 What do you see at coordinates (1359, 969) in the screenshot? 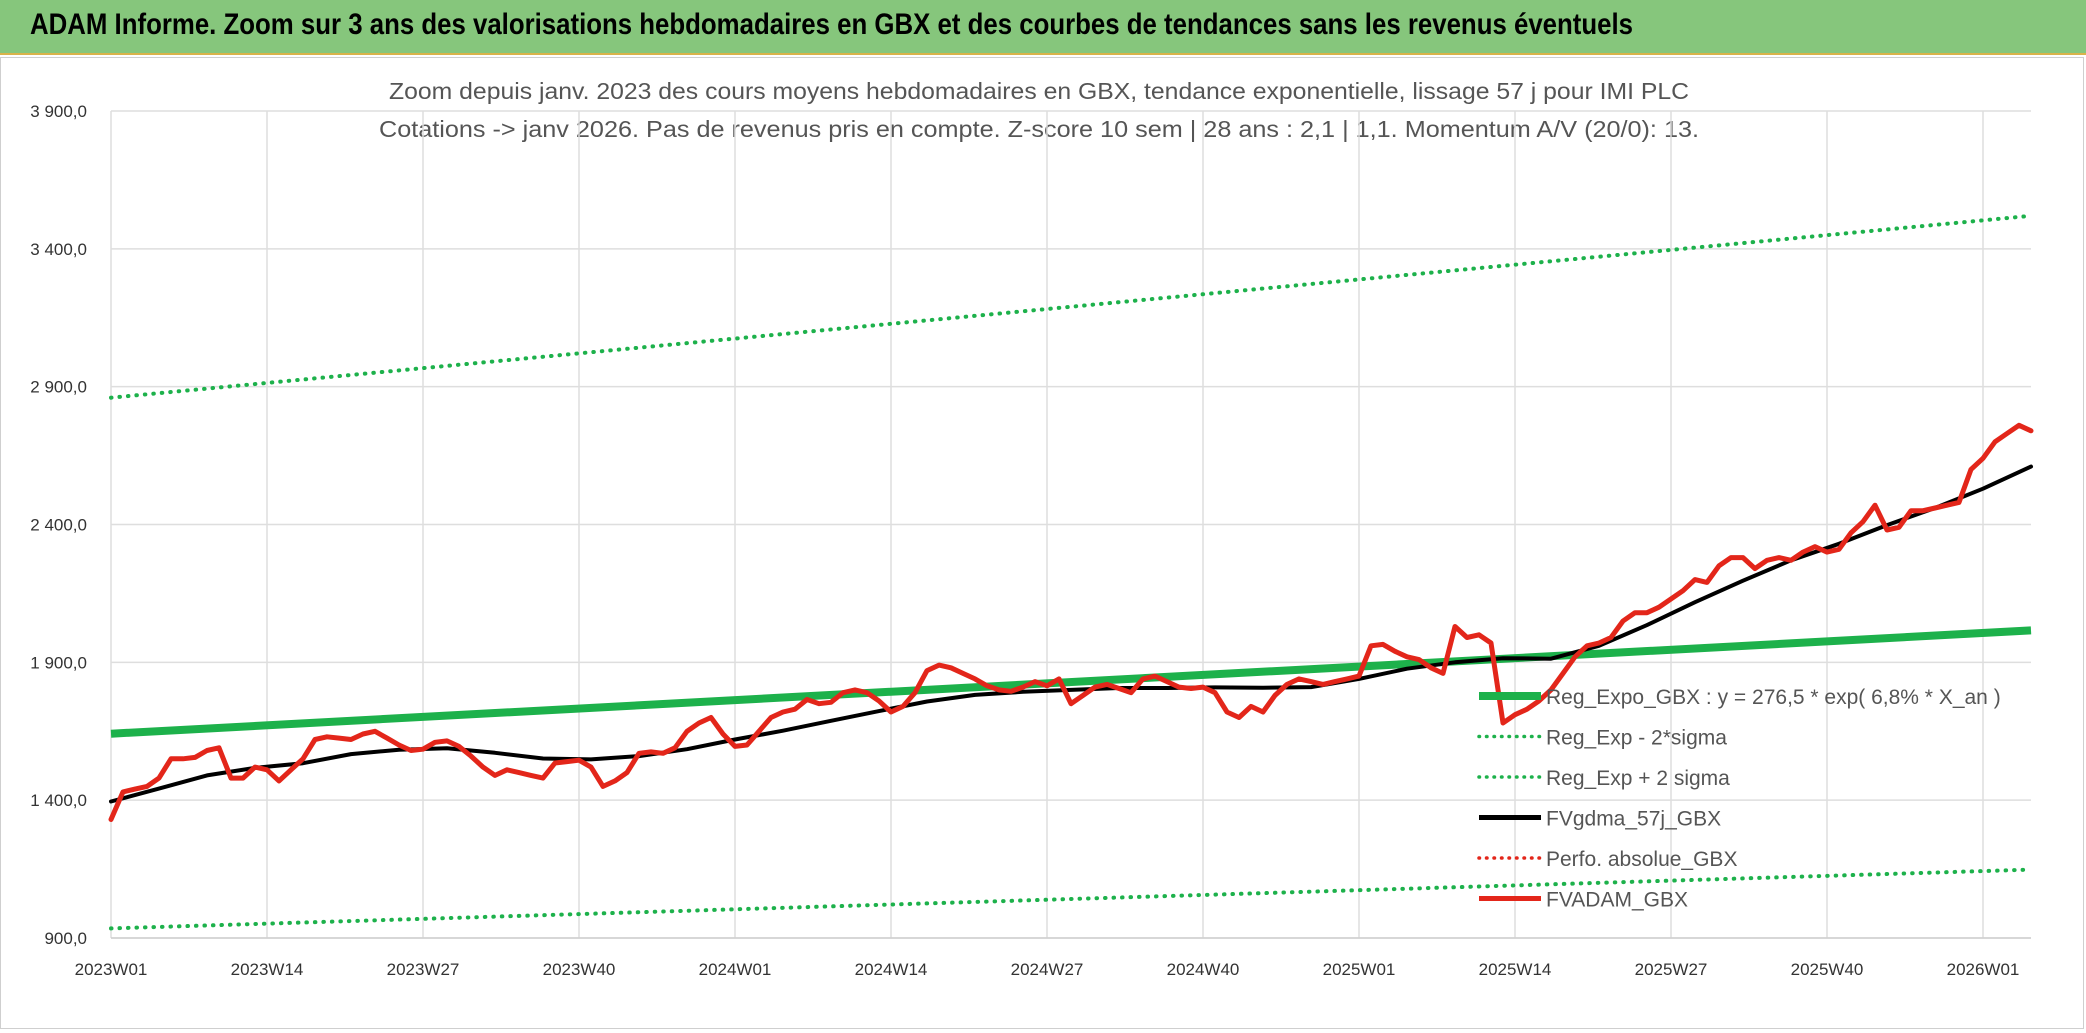
I see `x-tick-label: 2025W01` at bounding box center [1359, 969].